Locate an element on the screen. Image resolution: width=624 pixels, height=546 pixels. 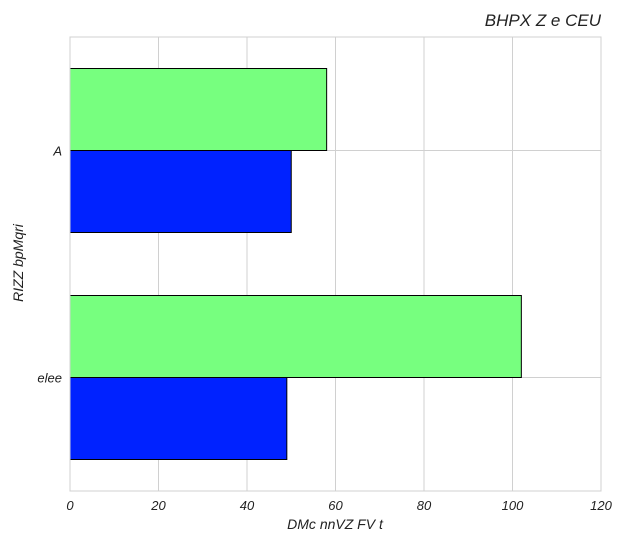
x-tick-label: 20 is located at coordinates (158, 505).